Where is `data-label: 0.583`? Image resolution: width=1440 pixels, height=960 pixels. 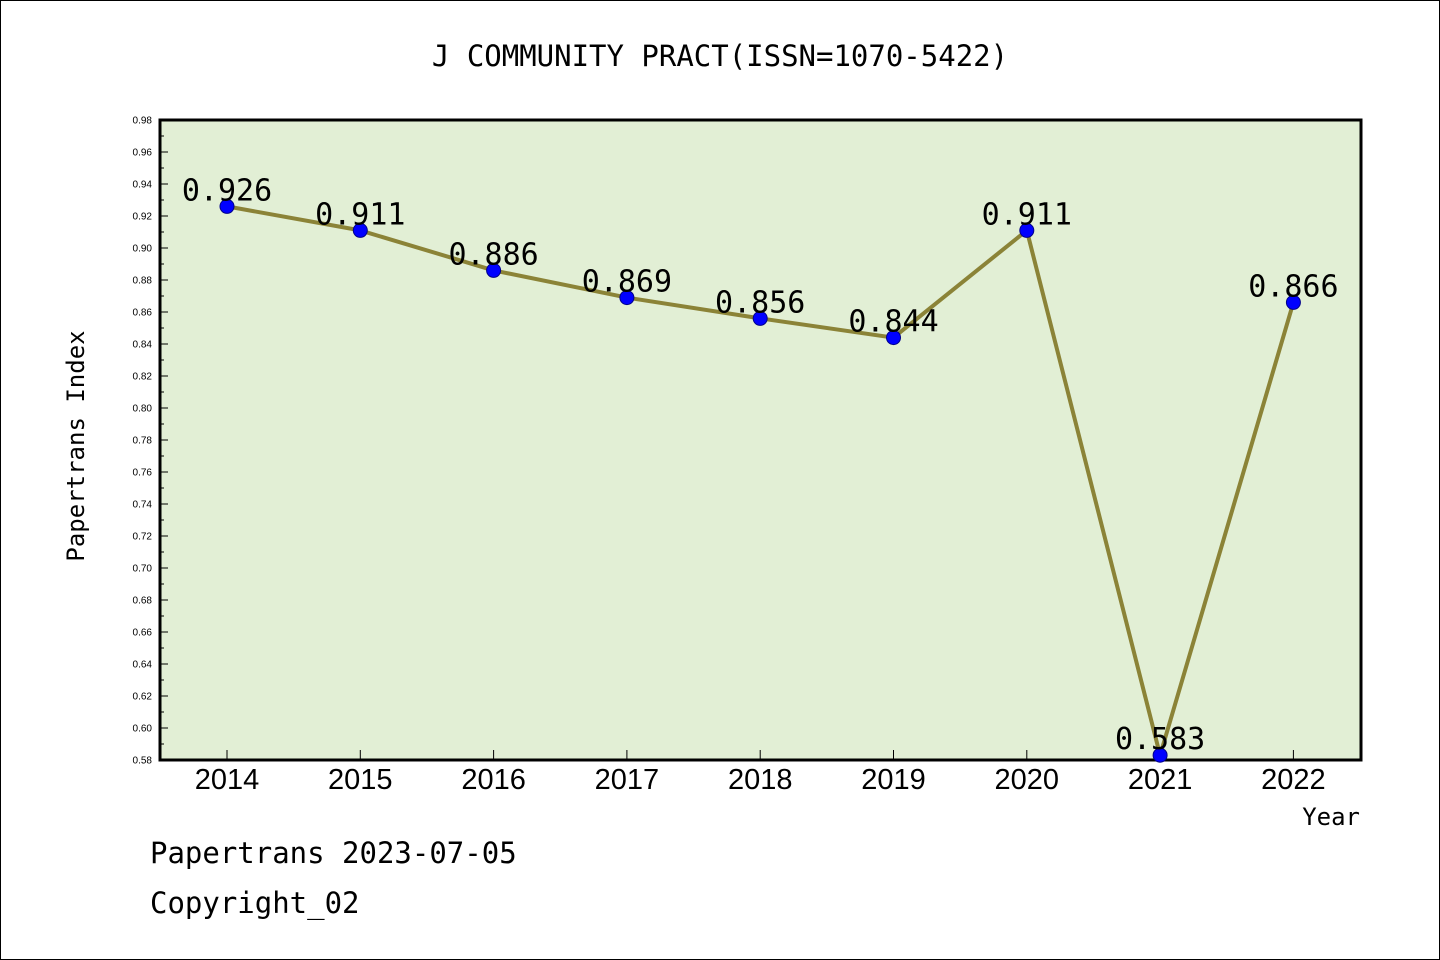 data-label: 0.583 is located at coordinates (1160, 739).